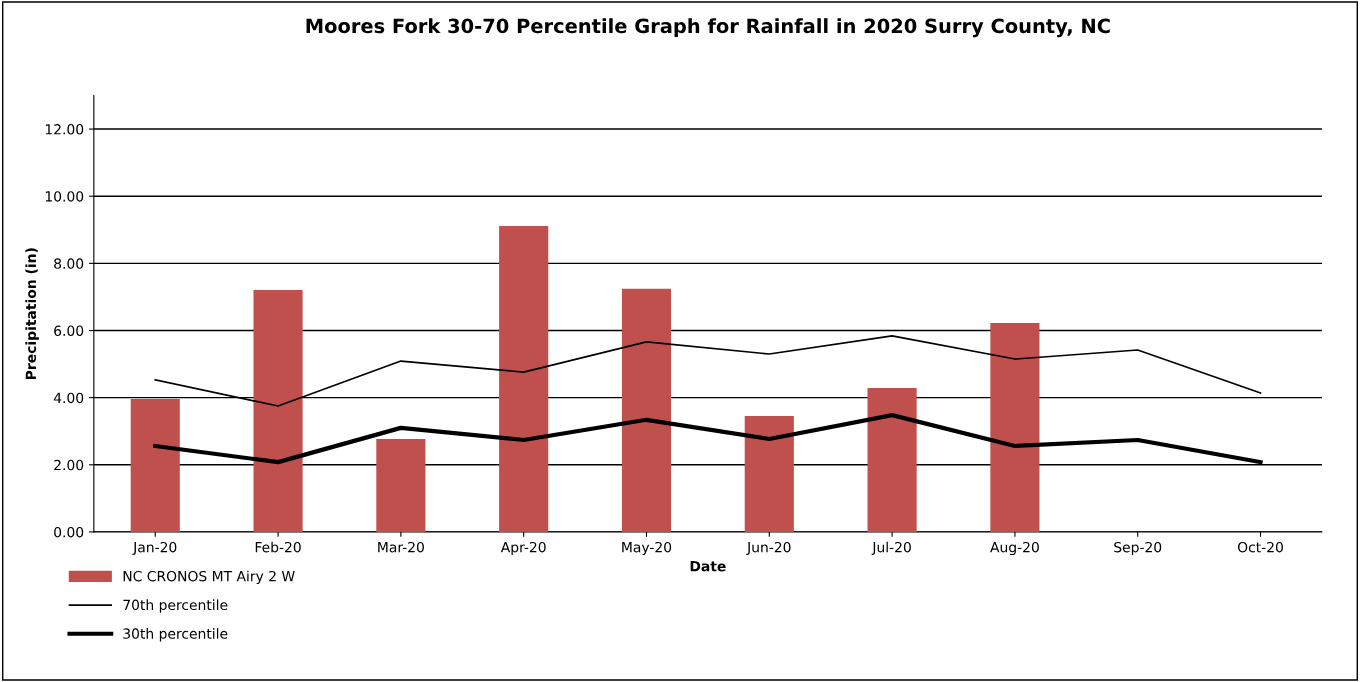 This screenshot has width=1360, height=682. I want to click on x-tick-label: Jun-20, so click(768, 548).